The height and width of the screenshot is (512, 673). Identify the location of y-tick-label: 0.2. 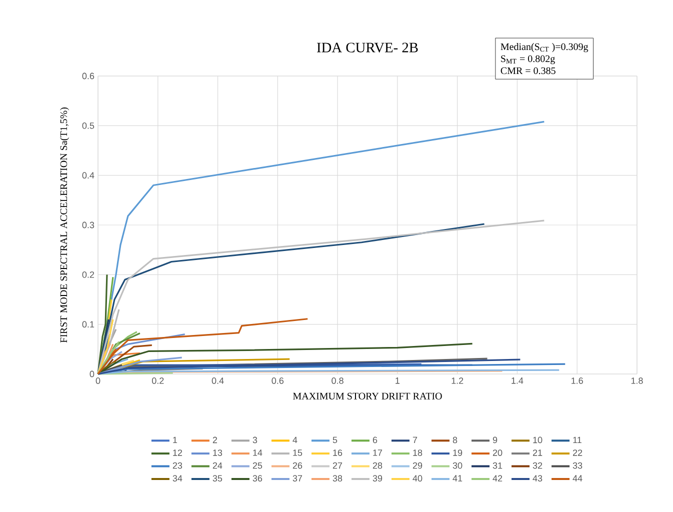
(88, 274).